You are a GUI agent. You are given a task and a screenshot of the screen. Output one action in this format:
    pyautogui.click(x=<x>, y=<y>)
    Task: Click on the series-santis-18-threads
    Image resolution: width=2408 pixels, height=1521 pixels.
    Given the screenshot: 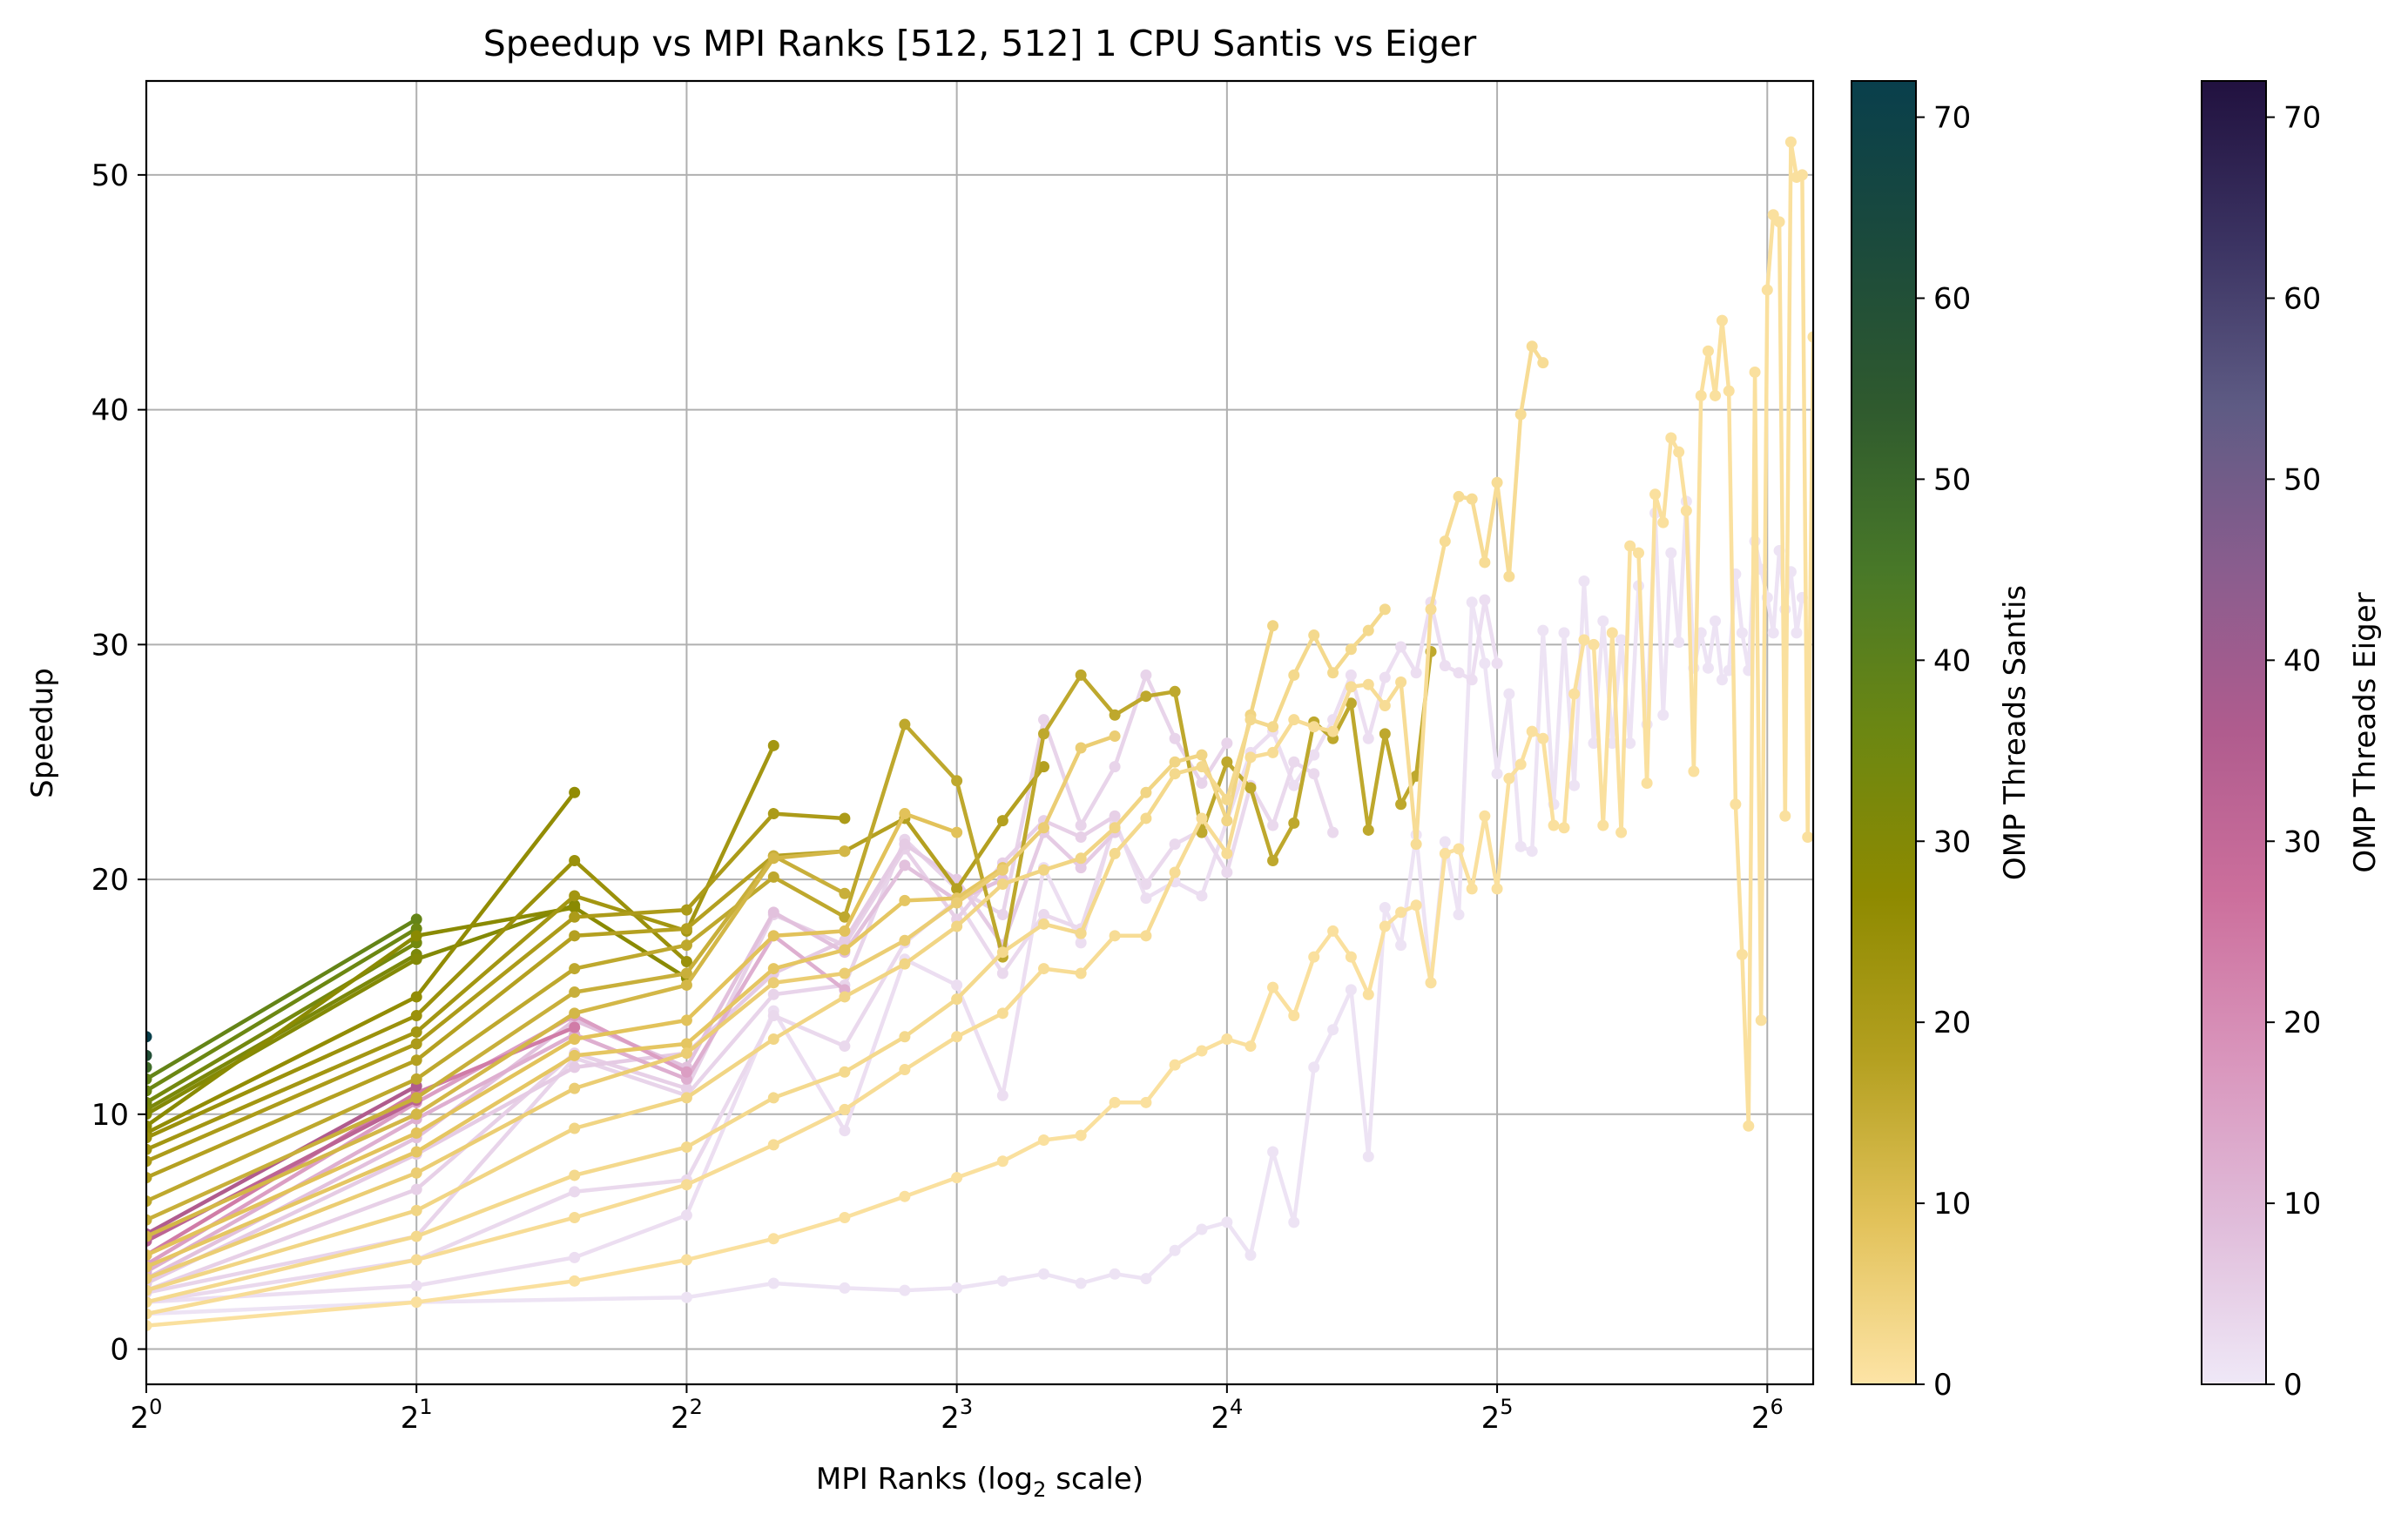 What is the action you would take?
    pyautogui.click(x=598, y=973)
    